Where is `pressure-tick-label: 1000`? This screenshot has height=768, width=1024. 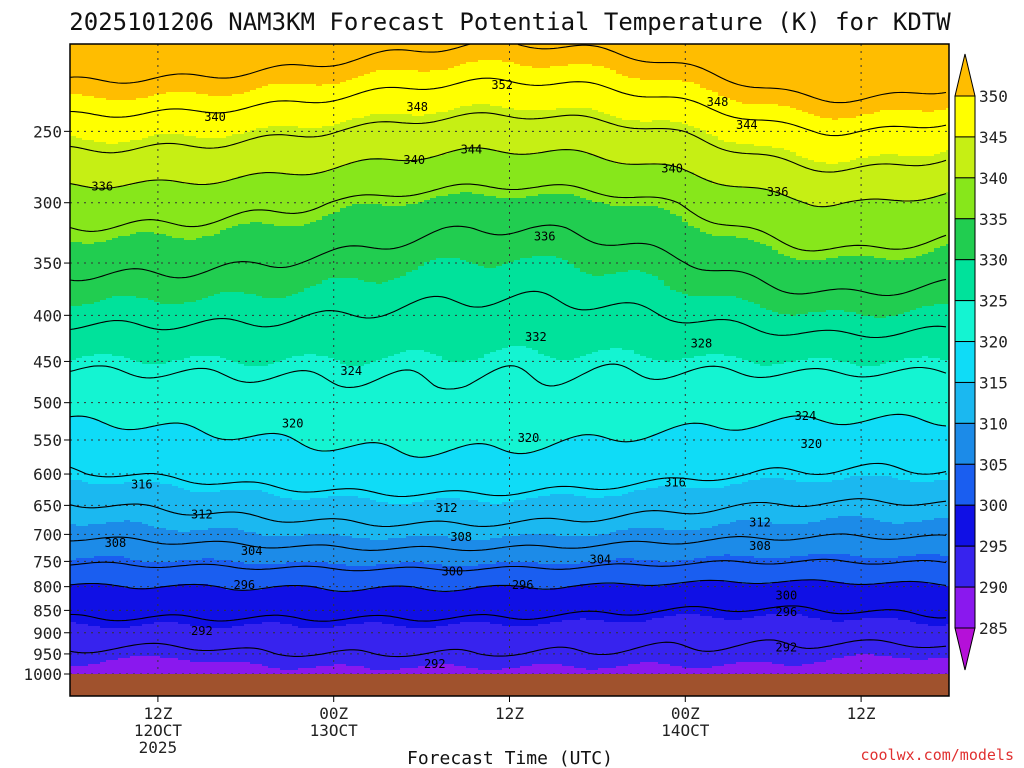
pressure-tick-label: 1000 is located at coordinates (42, 674).